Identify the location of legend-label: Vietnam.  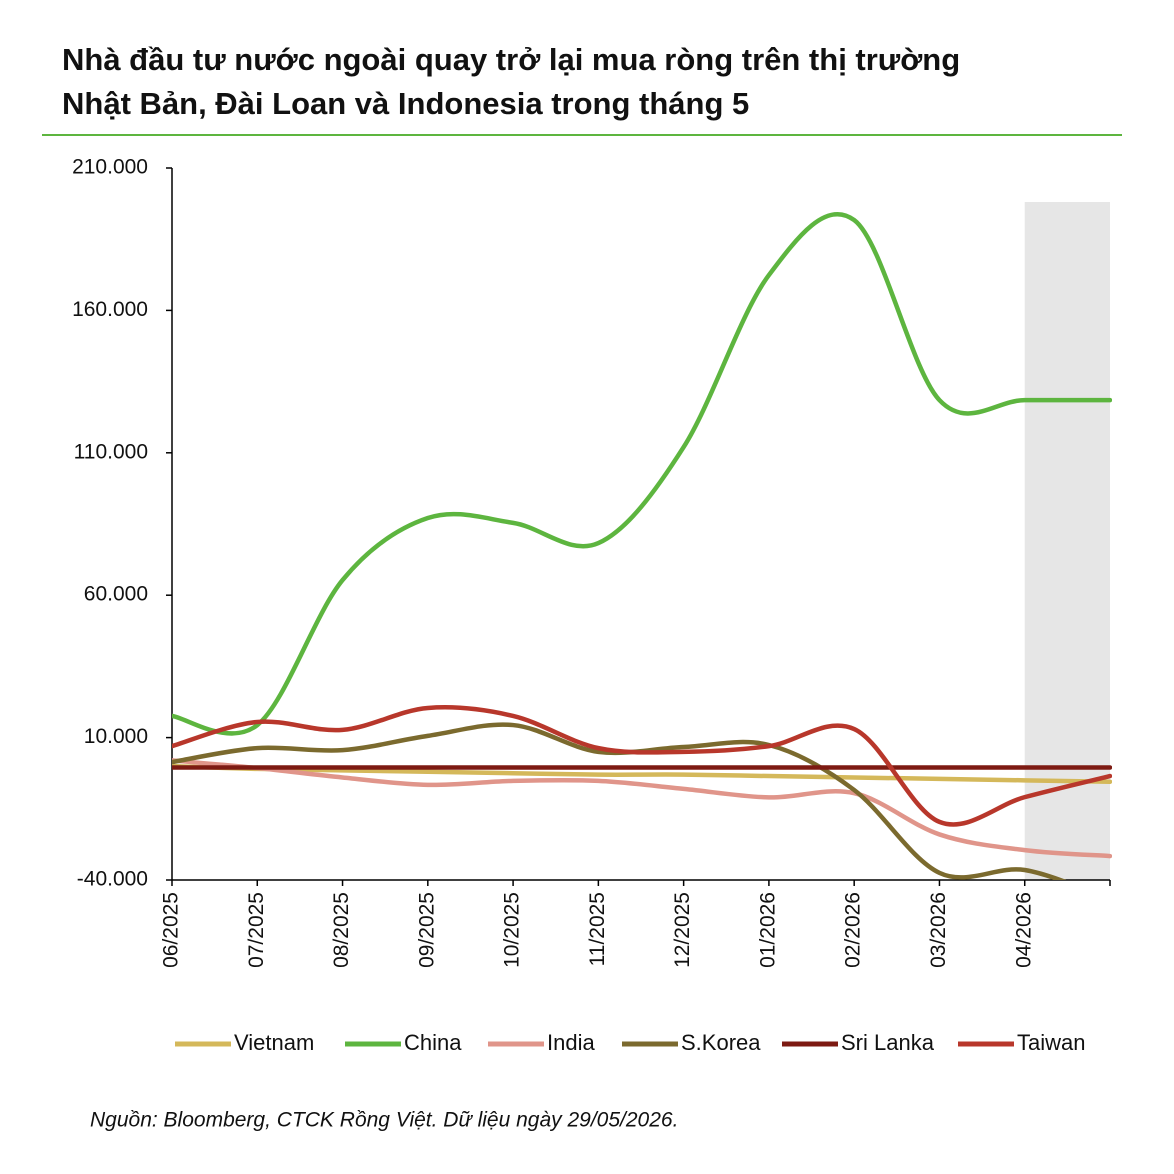
(274, 1042).